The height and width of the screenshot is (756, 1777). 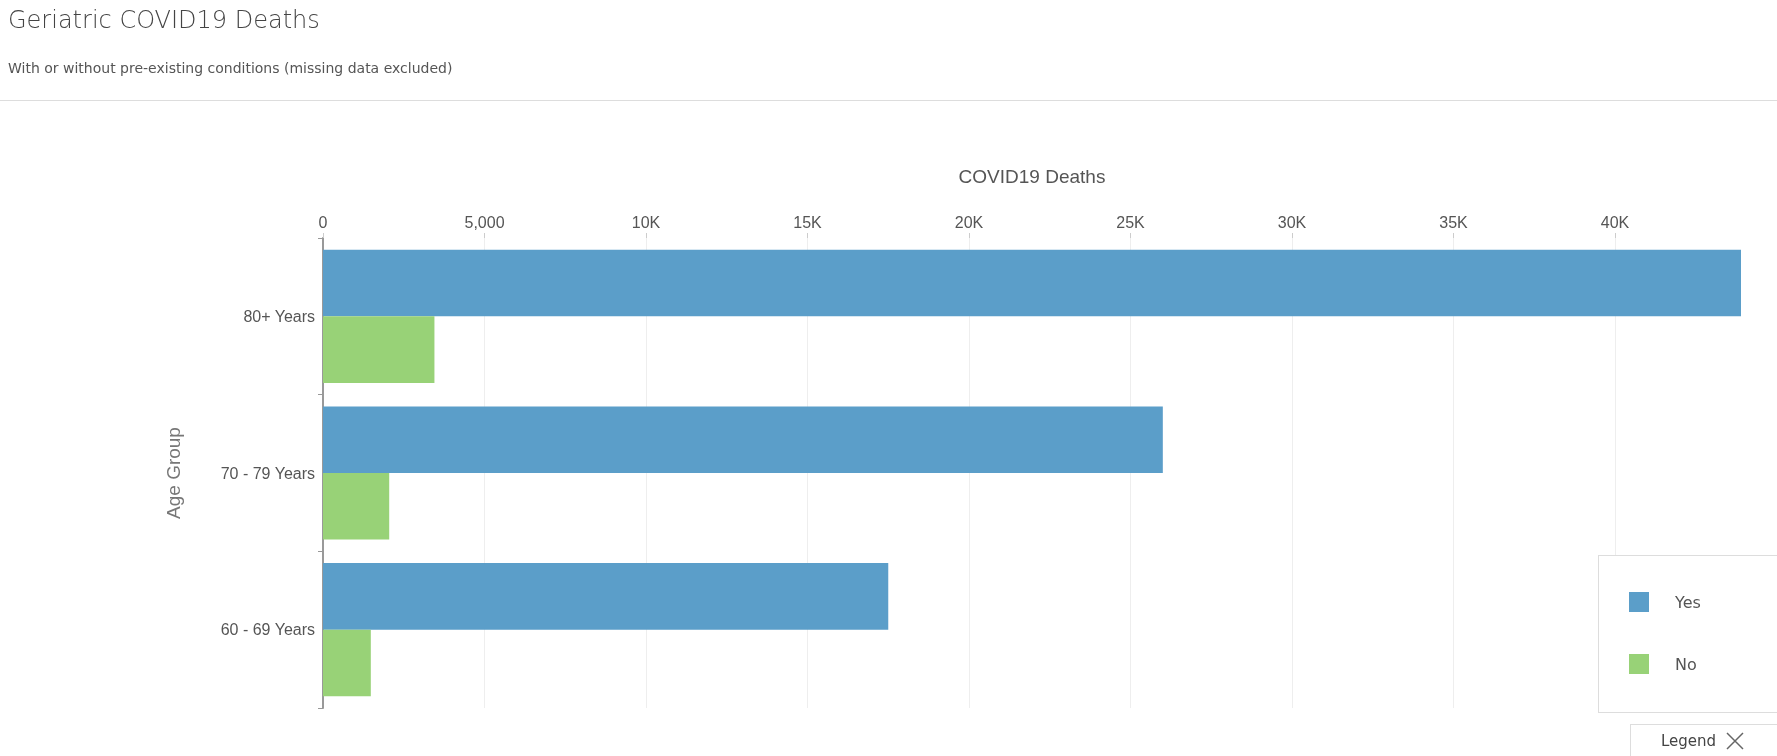 What do you see at coordinates (1292, 222) in the screenshot?
I see `x-tick-label: 30K` at bounding box center [1292, 222].